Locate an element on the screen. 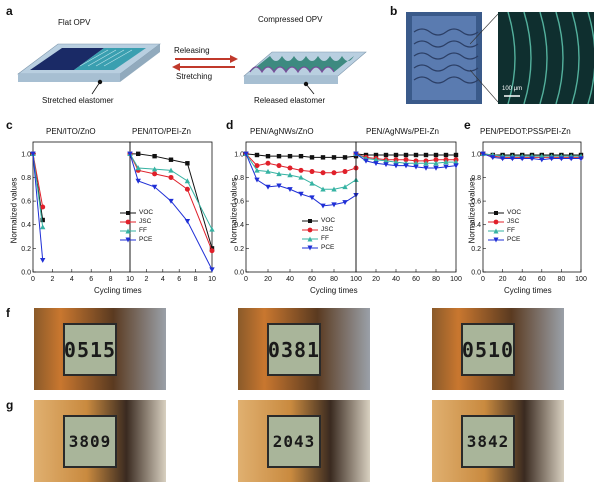  chart-4-xtick-label-0: 0 is located at coordinates (483, 279).